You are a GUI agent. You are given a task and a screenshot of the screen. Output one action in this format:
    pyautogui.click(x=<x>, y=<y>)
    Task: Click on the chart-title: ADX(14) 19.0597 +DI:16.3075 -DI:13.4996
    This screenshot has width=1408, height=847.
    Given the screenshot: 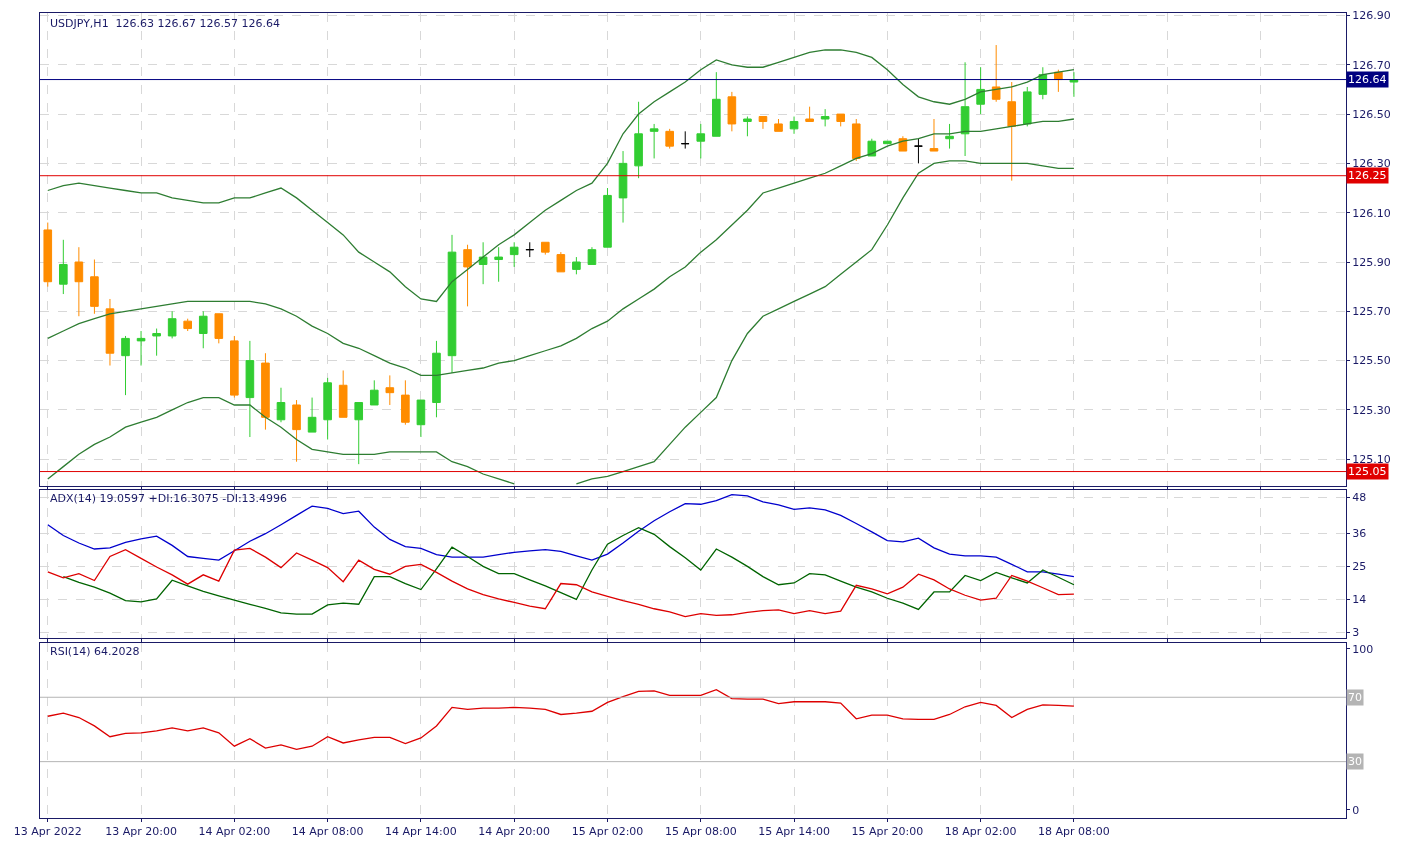 What is the action you would take?
    pyautogui.click(x=169, y=498)
    